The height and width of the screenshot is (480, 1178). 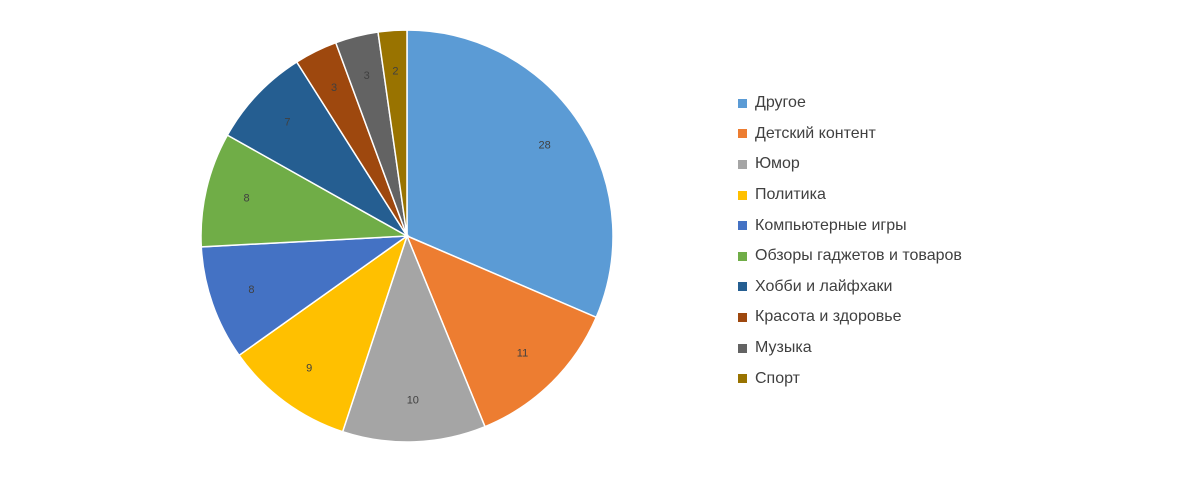 What do you see at coordinates (815, 133) in the screenshot?
I see `legend-label: Детский контент` at bounding box center [815, 133].